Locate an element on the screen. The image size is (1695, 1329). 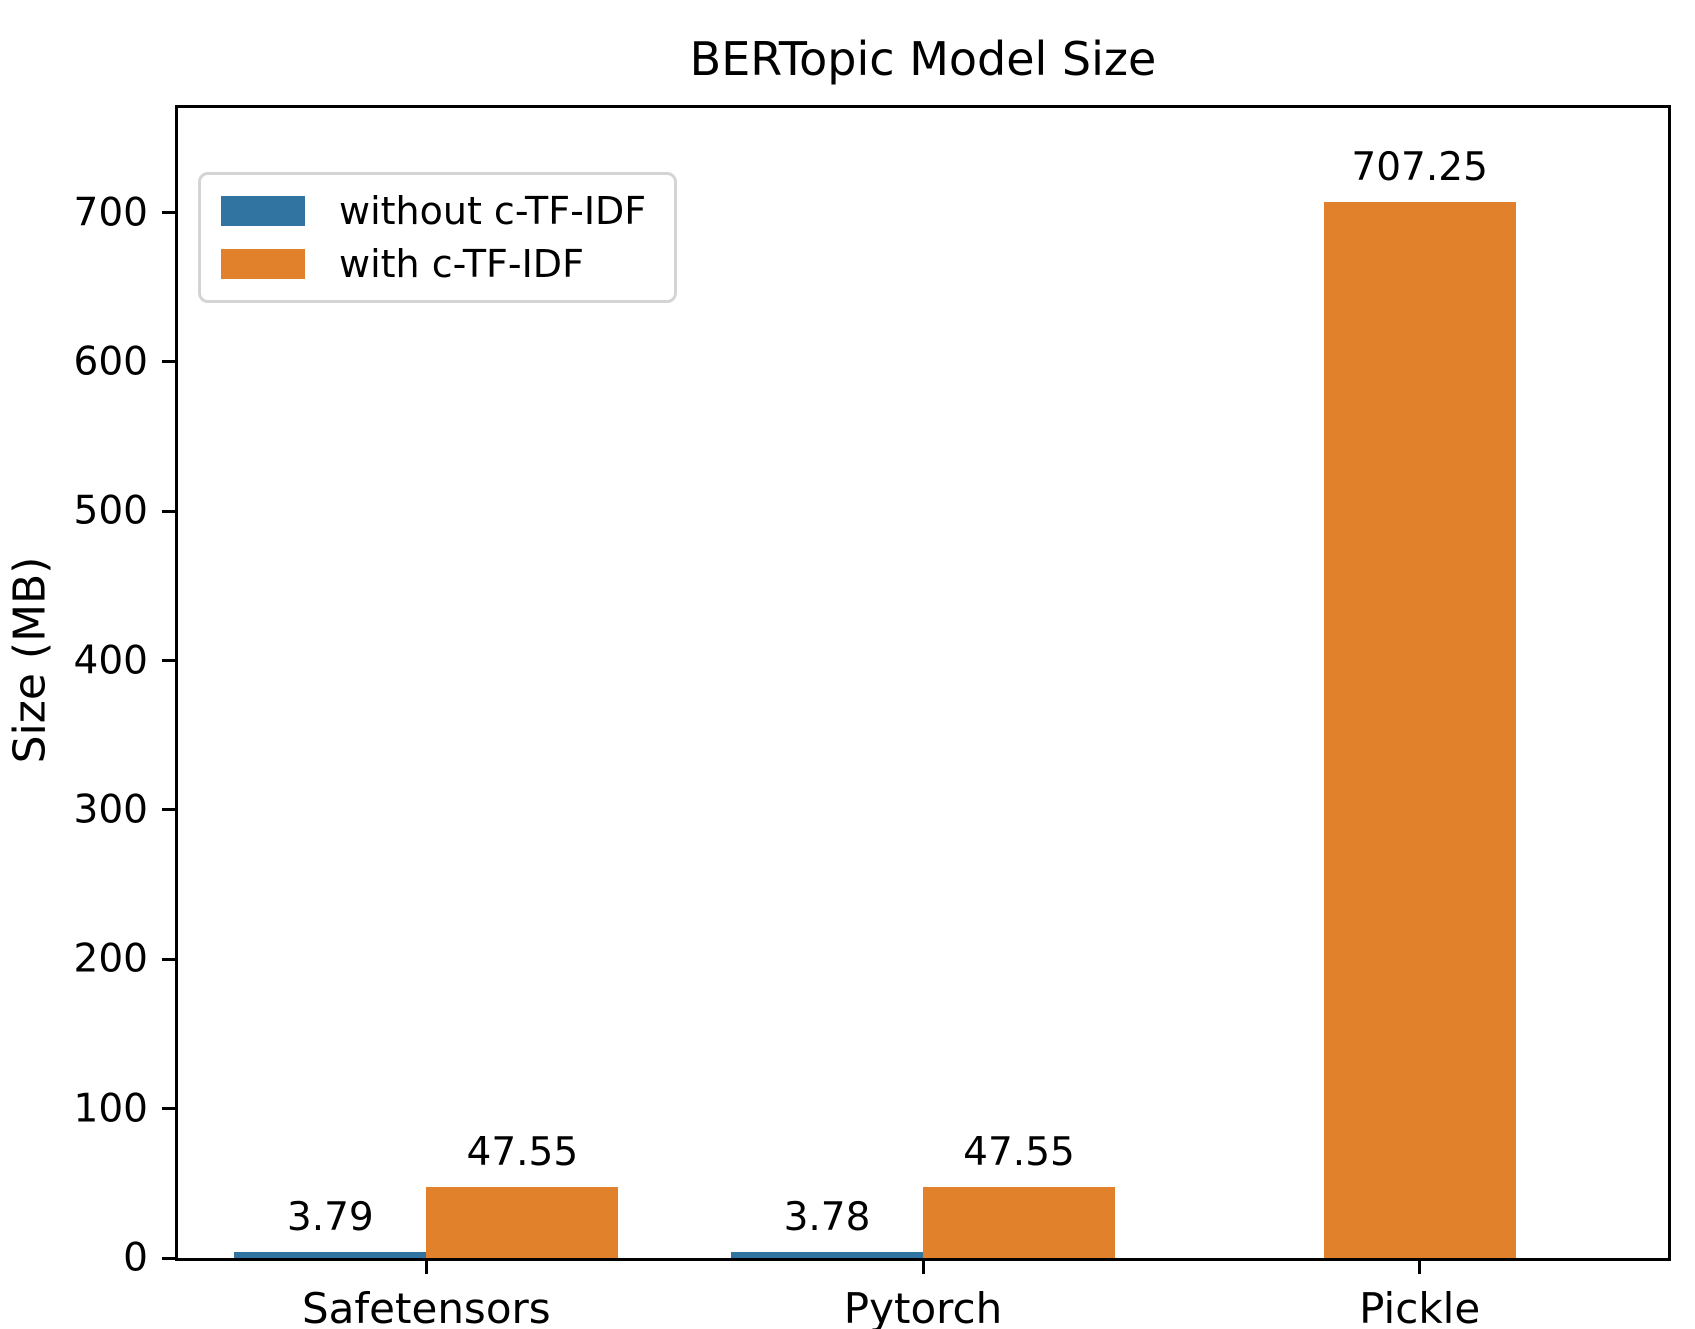
bar-pytorch-with-c-tf-idf is located at coordinates (1019, 1222).